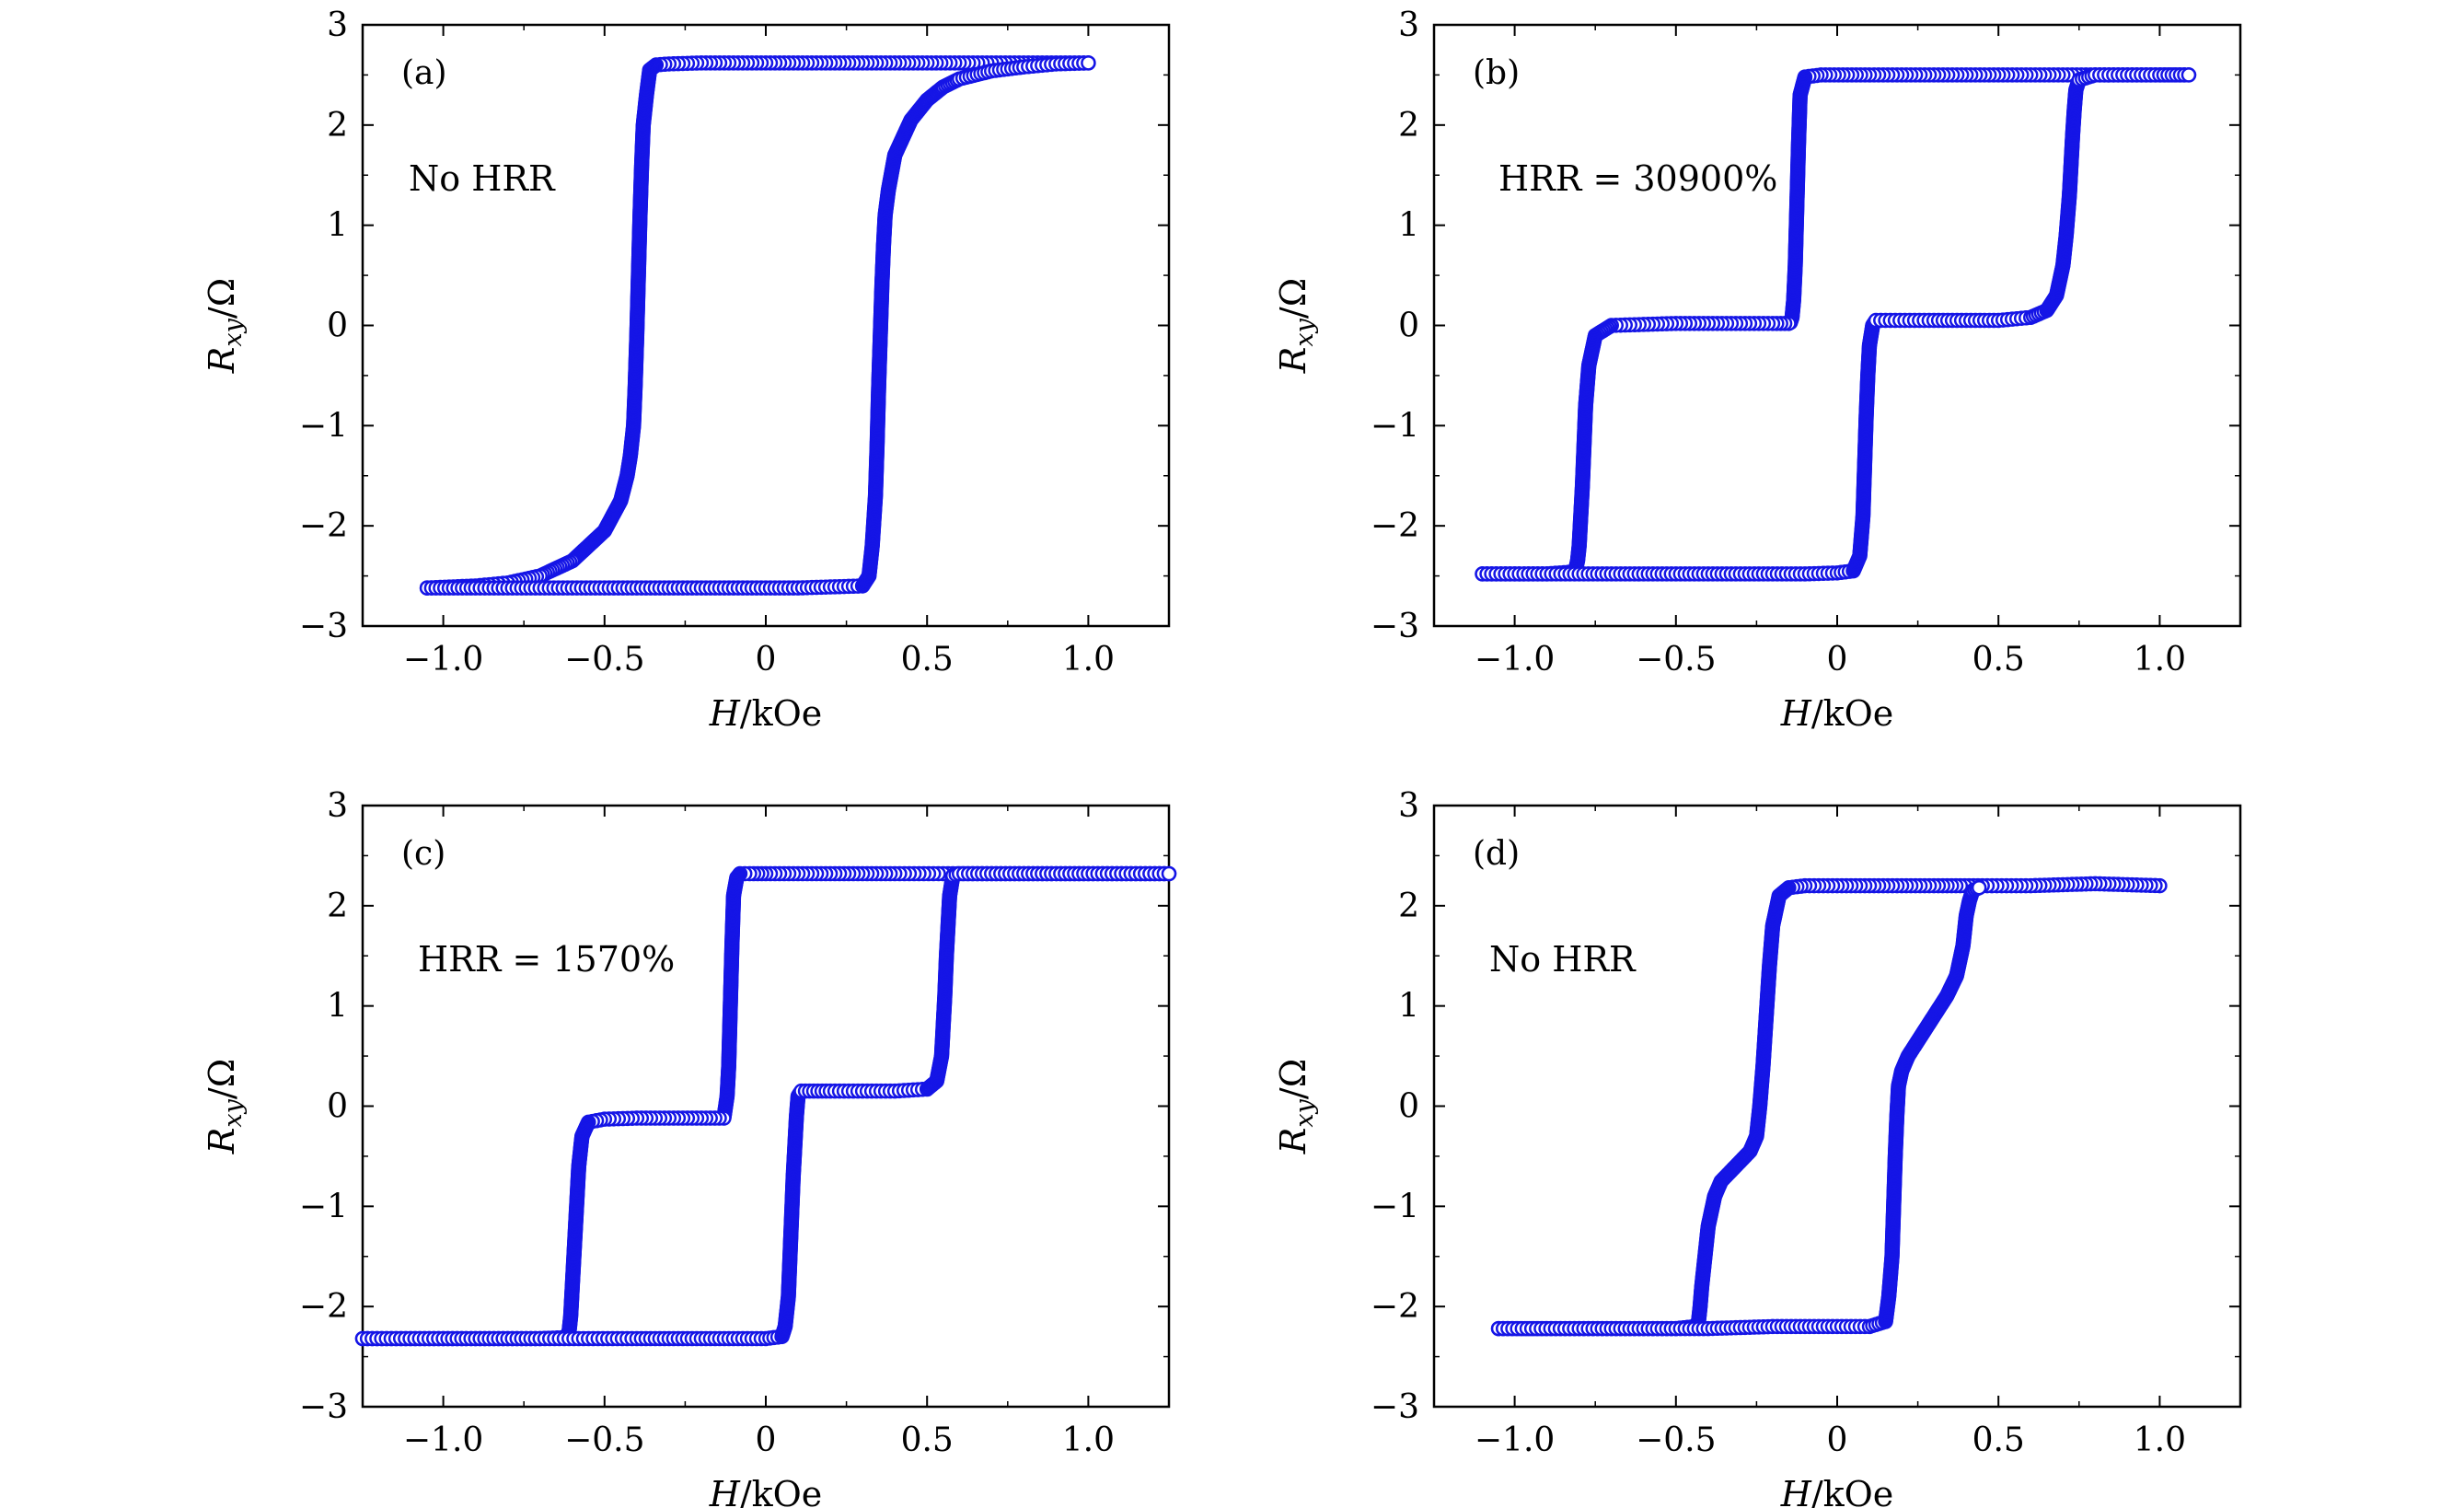 The width and height of the screenshot is (2464, 1508). What do you see at coordinates (424, 73) in the screenshot?
I see `panel-letter: (a)` at bounding box center [424, 73].